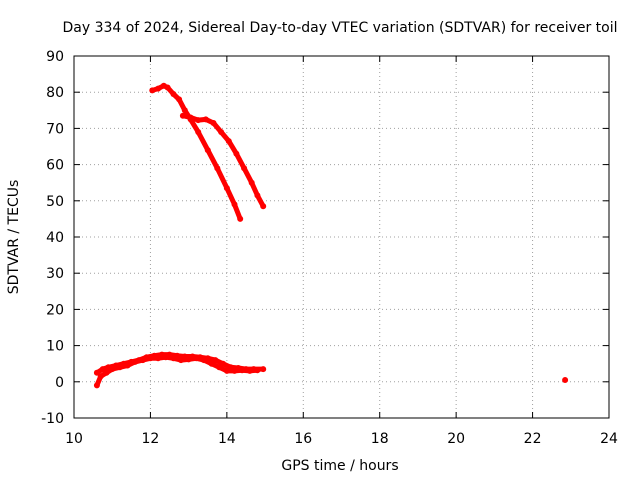 Image resolution: width=640 pixels, height=480 pixels. Describe the element at coordinates (74, 439) in the screenshot. I see `x-tick-label: 10` at that location.